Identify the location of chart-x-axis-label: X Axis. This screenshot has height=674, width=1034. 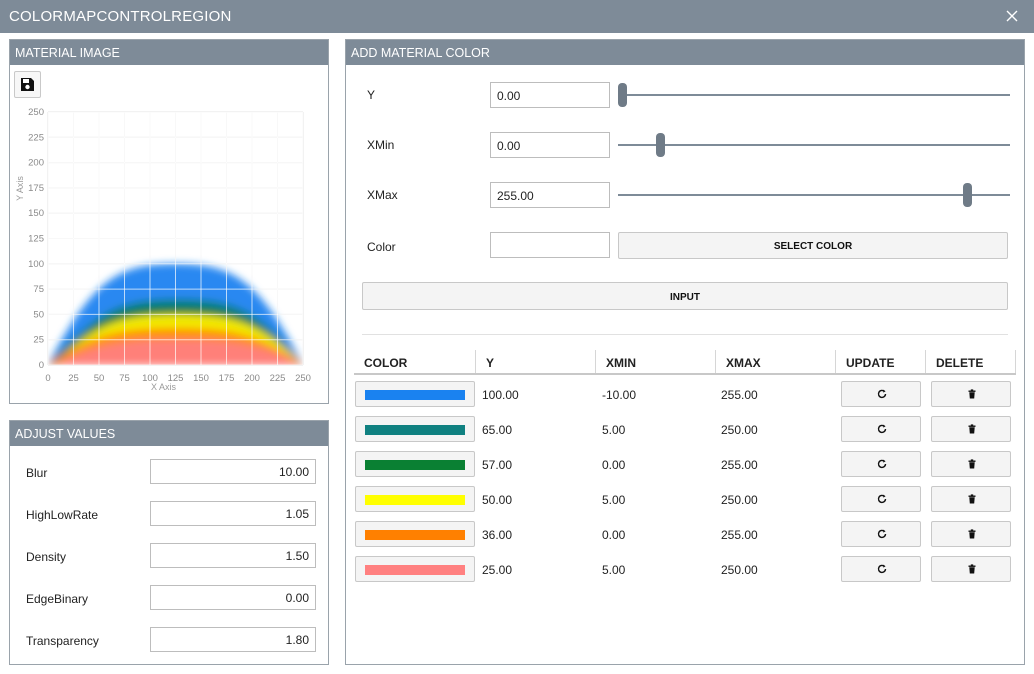
(164, 387).